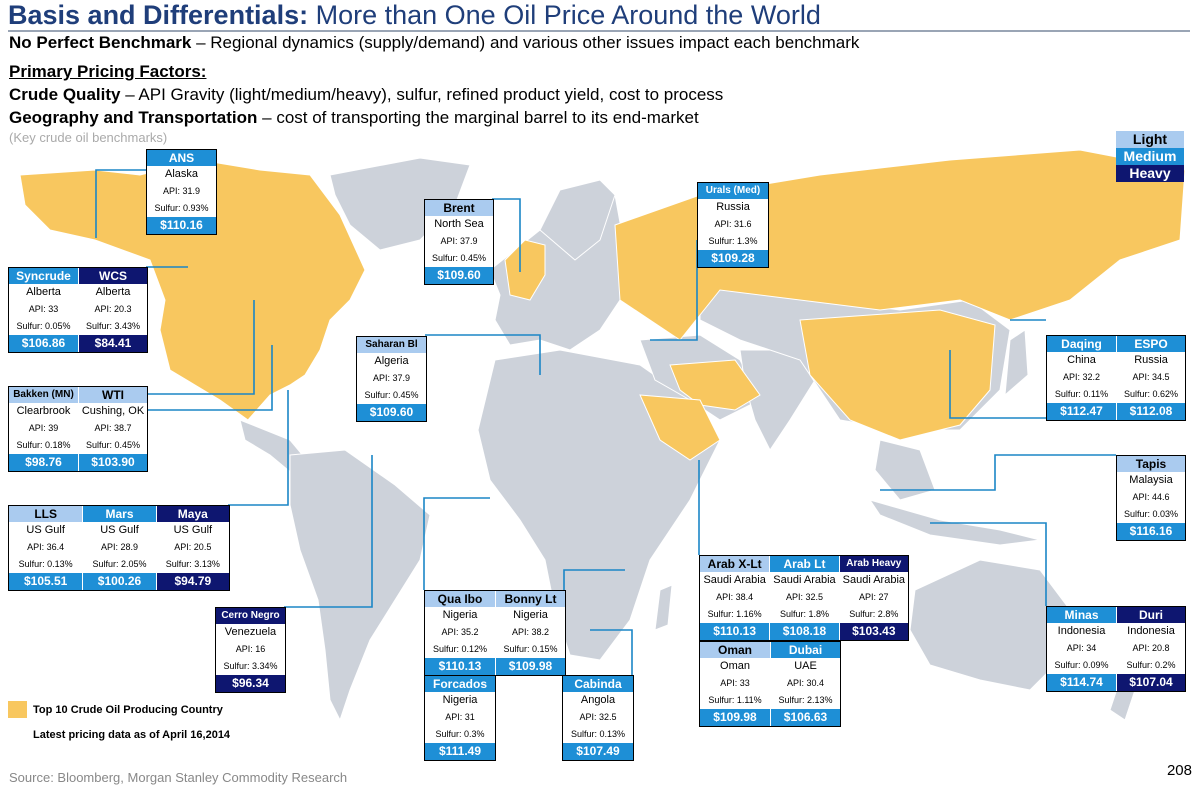  I want to click on benchmark-oman: Oman Oman API: 33 Sulfur: 1.11% $109.98, so click(735, 684).